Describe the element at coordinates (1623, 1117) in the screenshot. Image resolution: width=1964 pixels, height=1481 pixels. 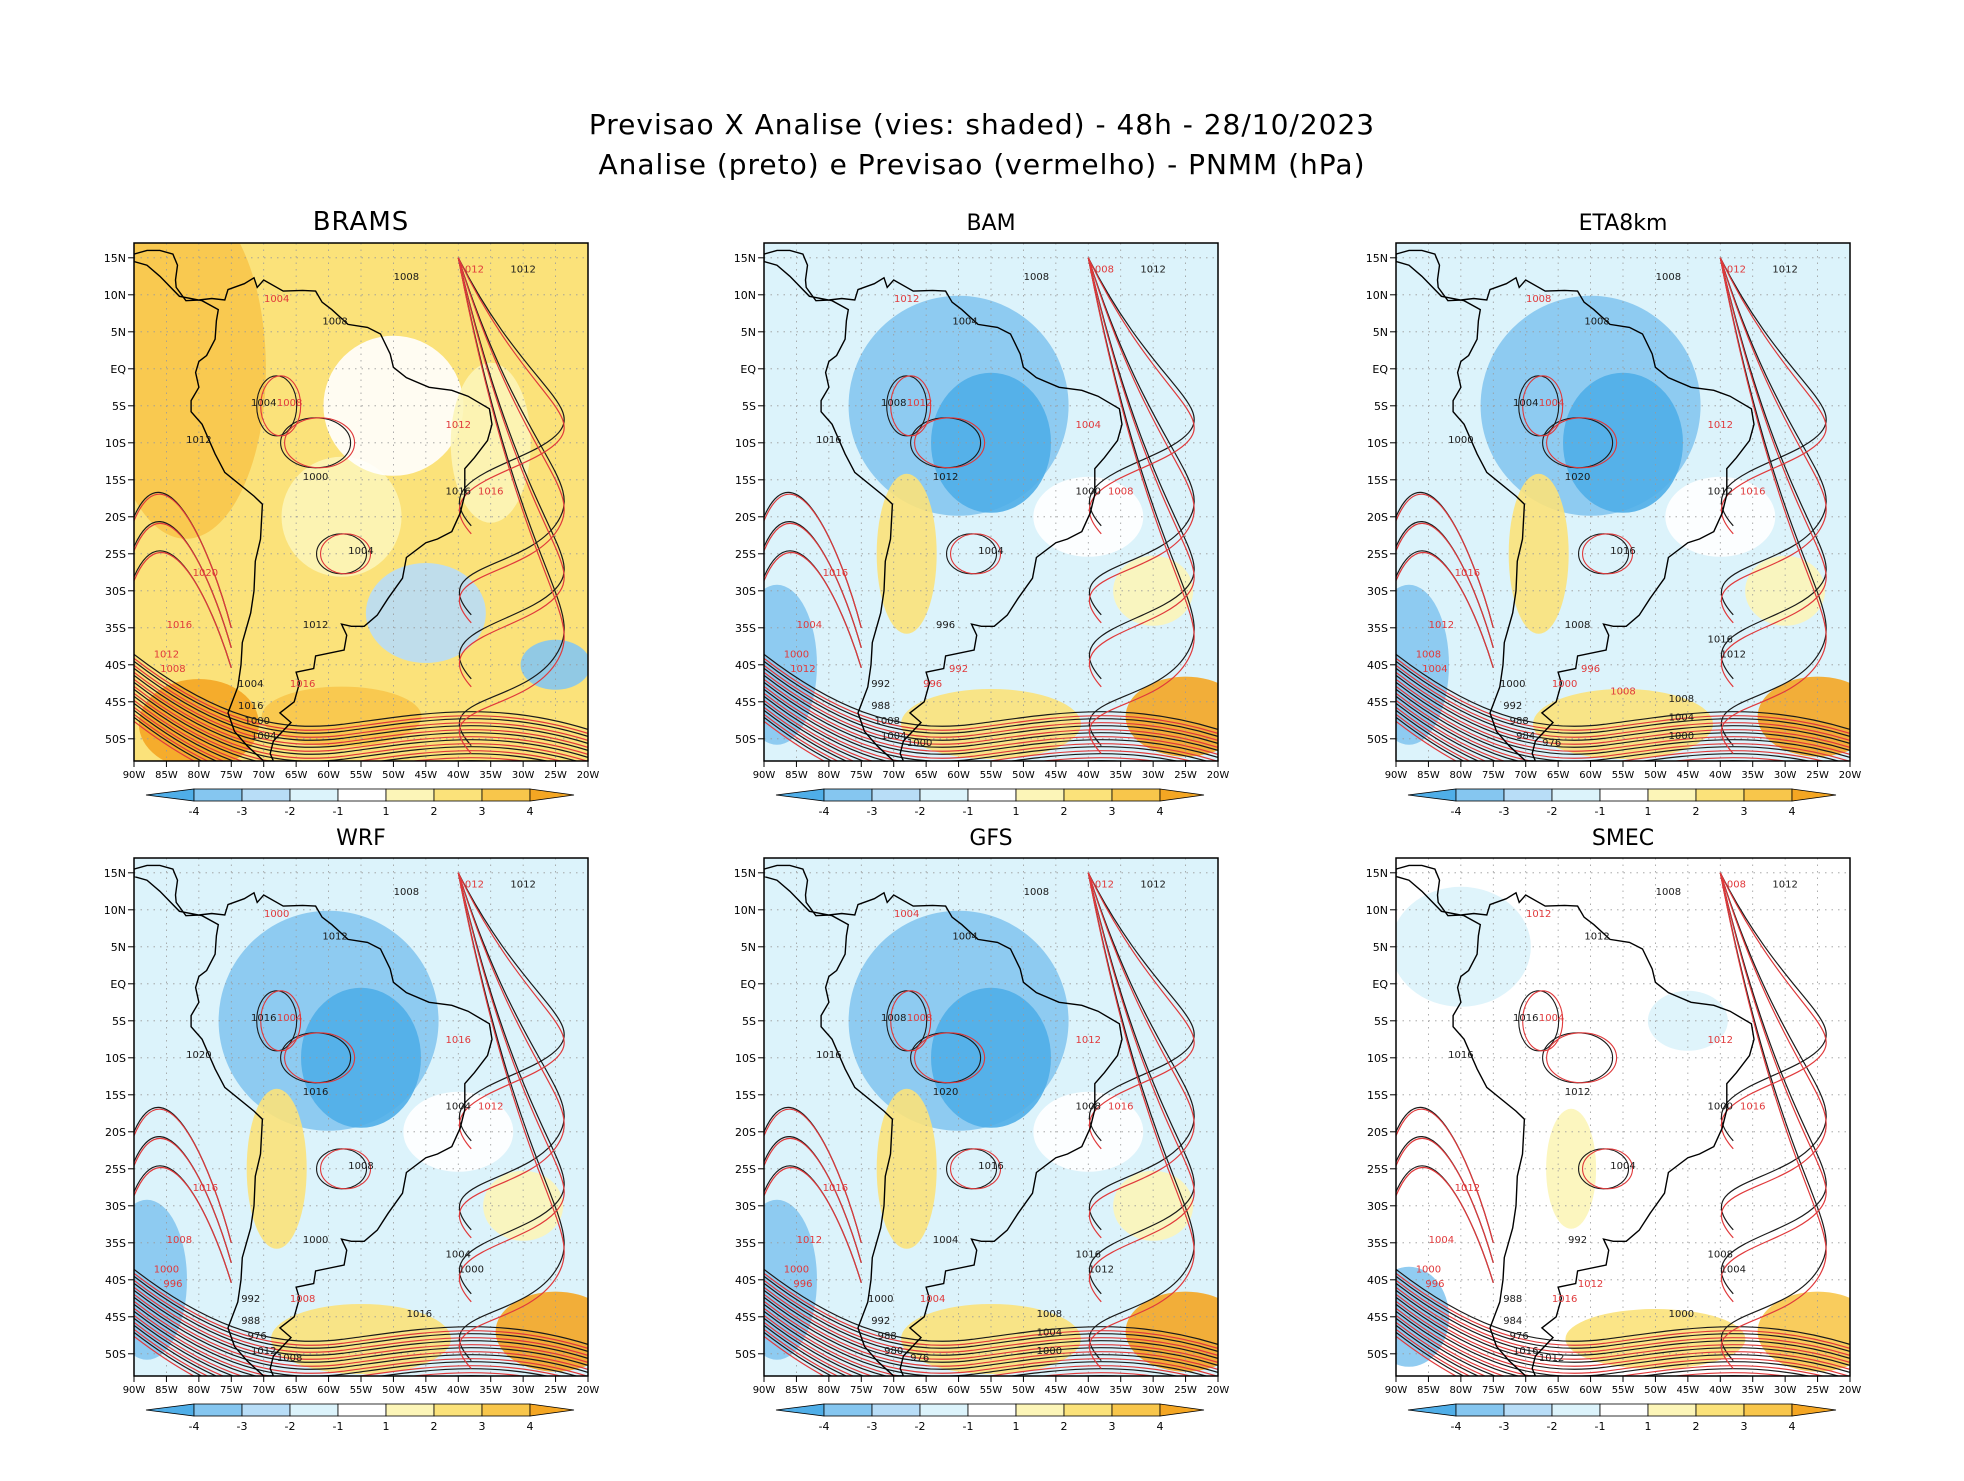
I see `lat-lon-grid` at that location.